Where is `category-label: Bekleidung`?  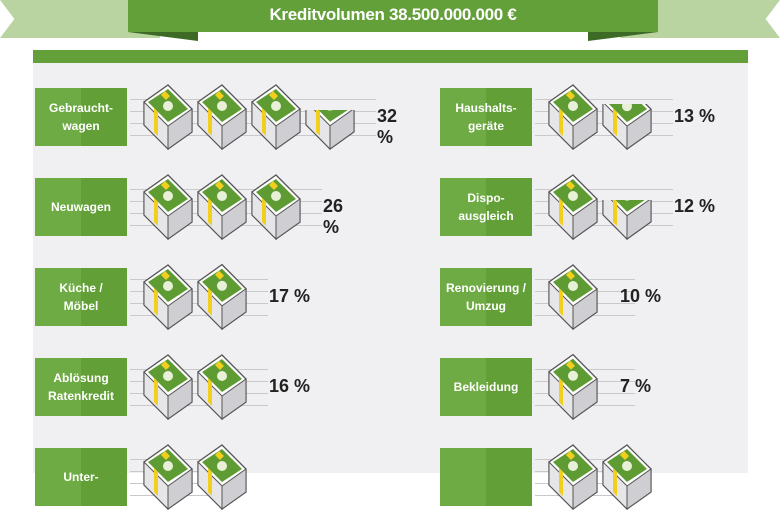 category-label: Bekleidung is located at coordinates (486, 387).